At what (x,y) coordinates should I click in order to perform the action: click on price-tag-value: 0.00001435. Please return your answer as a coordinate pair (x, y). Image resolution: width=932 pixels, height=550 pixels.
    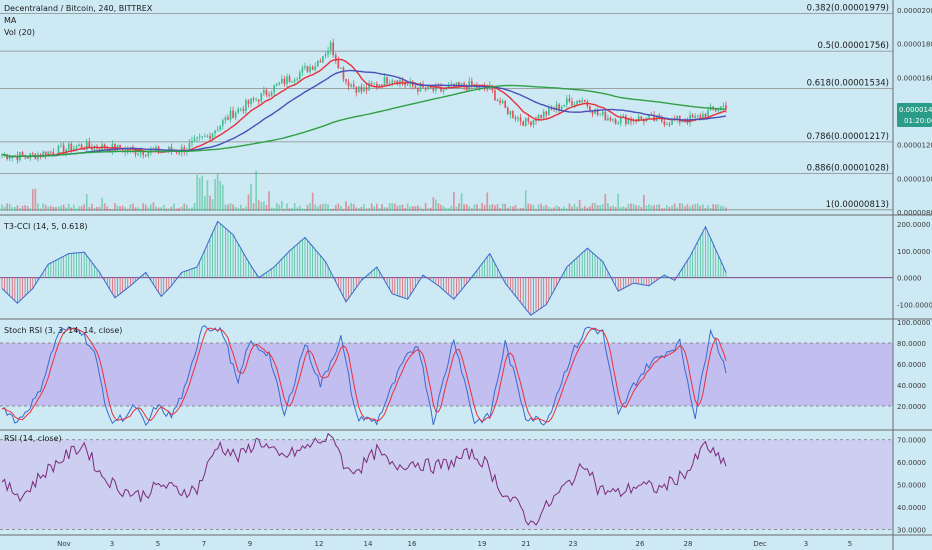
    Looking at the image, I should click on (915, 110).